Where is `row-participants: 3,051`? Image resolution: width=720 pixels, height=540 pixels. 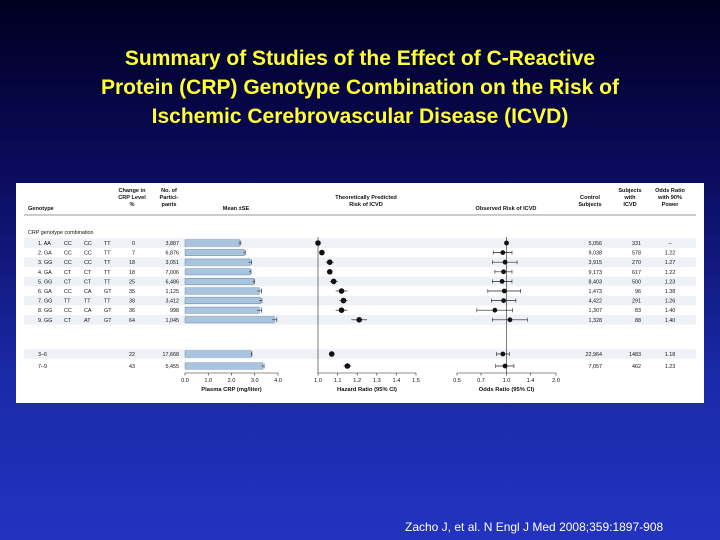
row-participants: 3,051 is located at coordinates (173, 263).